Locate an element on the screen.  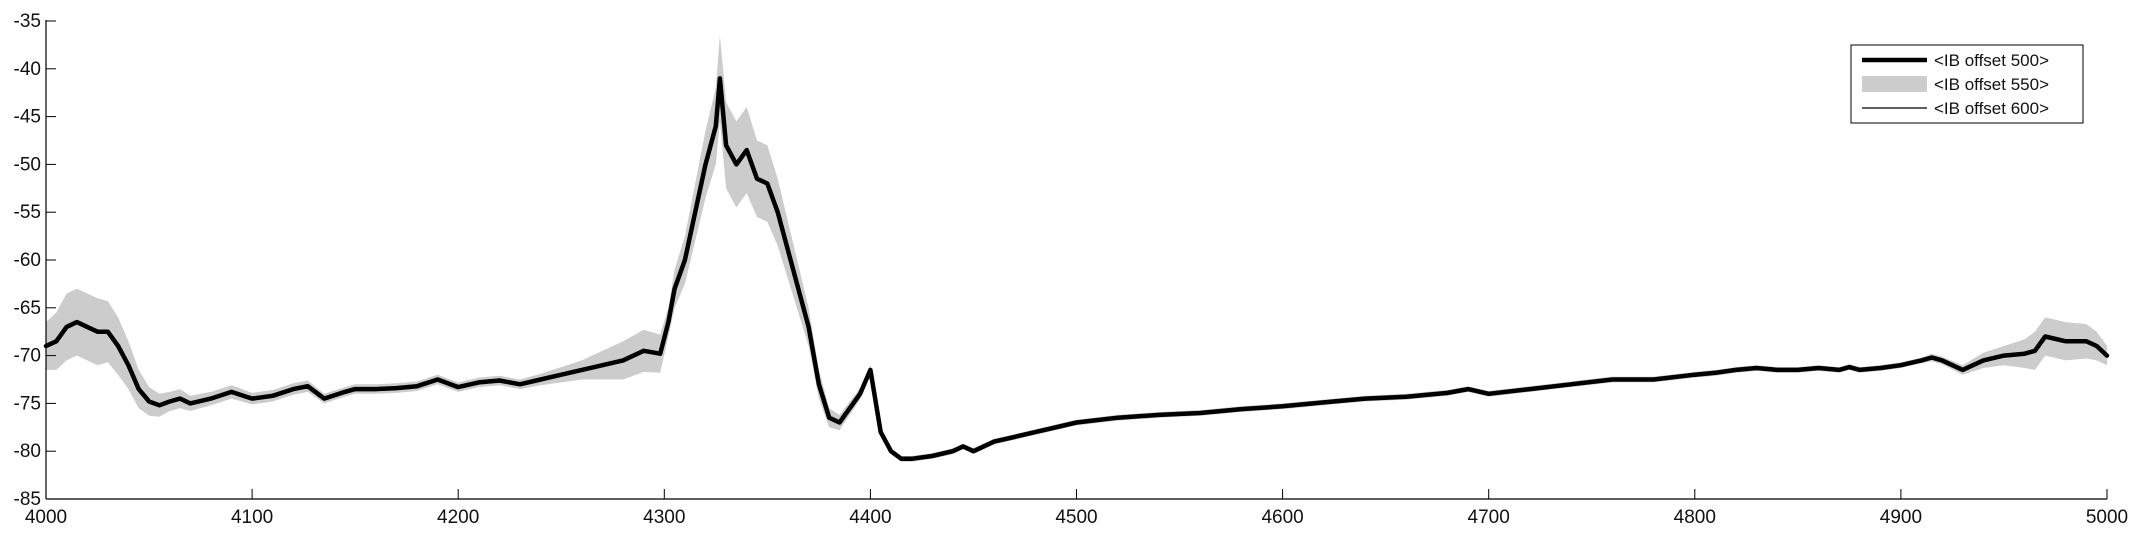
x-tick-label: 5000 is located at coordinates (2107, 517).